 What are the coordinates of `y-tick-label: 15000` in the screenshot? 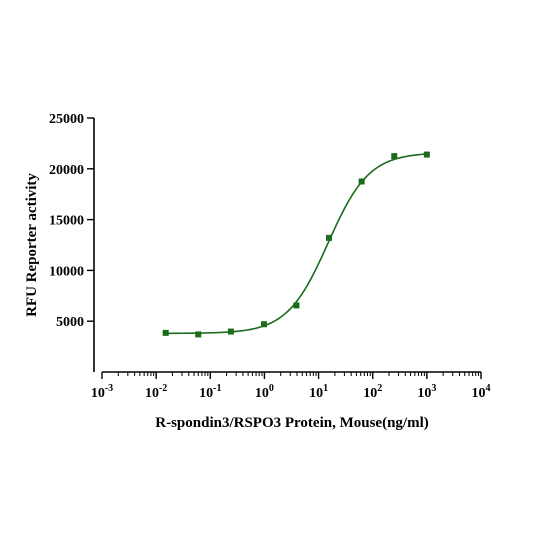 It's located at (66, 221).